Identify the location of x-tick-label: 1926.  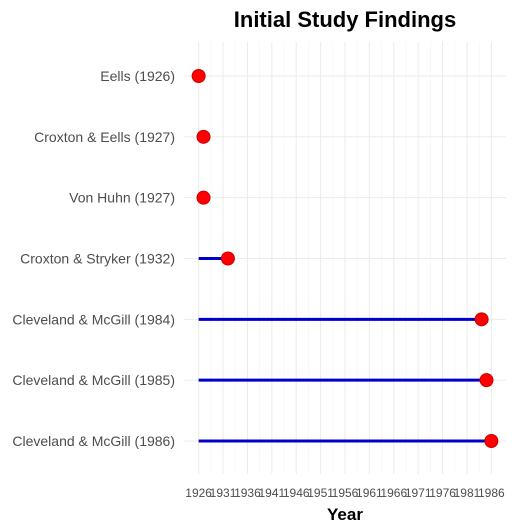
(198, 493).